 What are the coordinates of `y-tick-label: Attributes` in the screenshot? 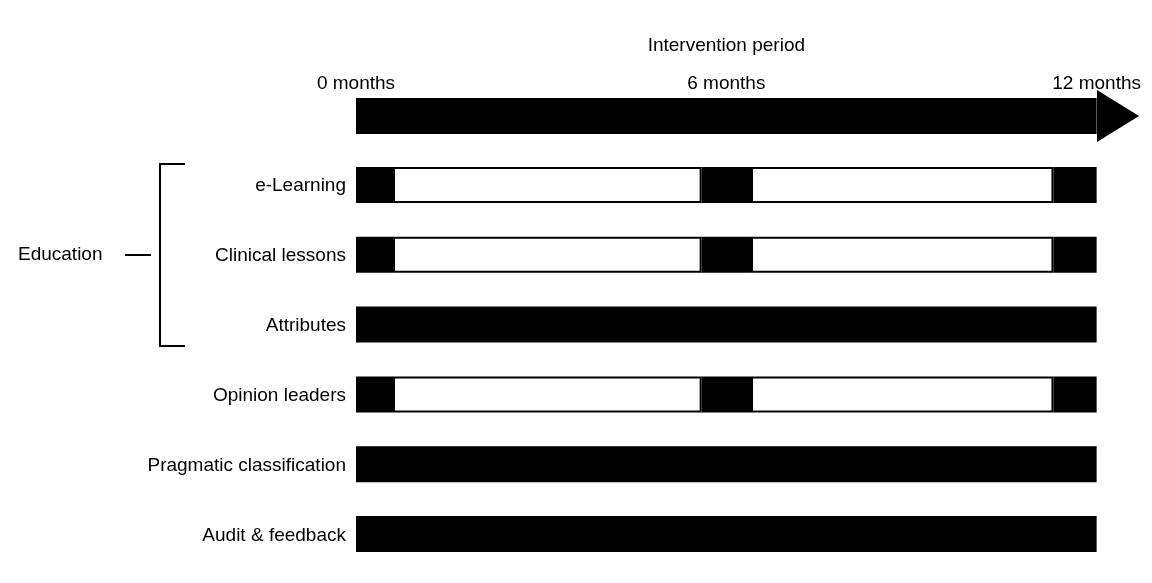 It's located at (305, 325).